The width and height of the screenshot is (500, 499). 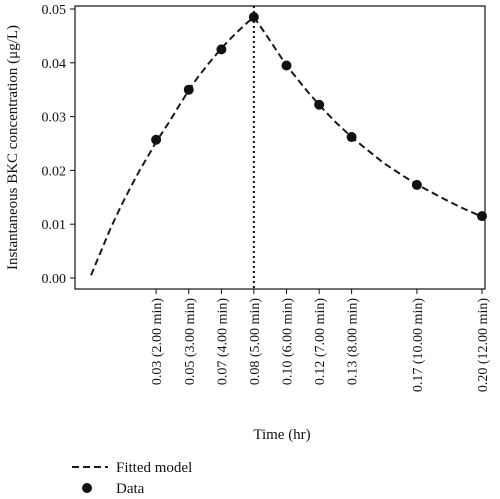 I want to click on x-tick-label: 0.10 (6.00 min), so click(x=288, y=341).